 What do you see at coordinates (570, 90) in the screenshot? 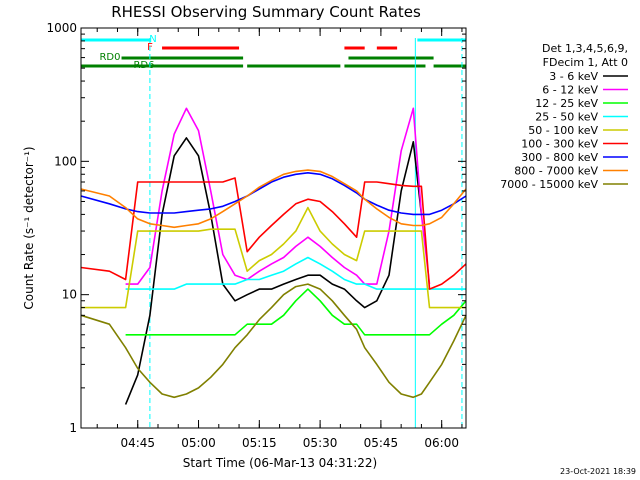
I see `legend-label: 6 - 12 keV` at bounding box center [570, 90].